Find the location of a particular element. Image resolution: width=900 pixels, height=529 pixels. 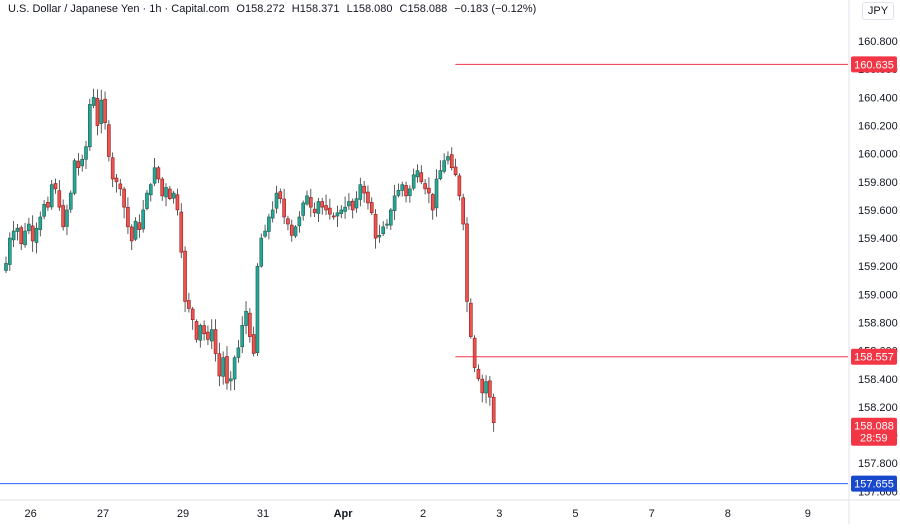

y-tick-label: 159.400 is located at coordinates (878, 239).